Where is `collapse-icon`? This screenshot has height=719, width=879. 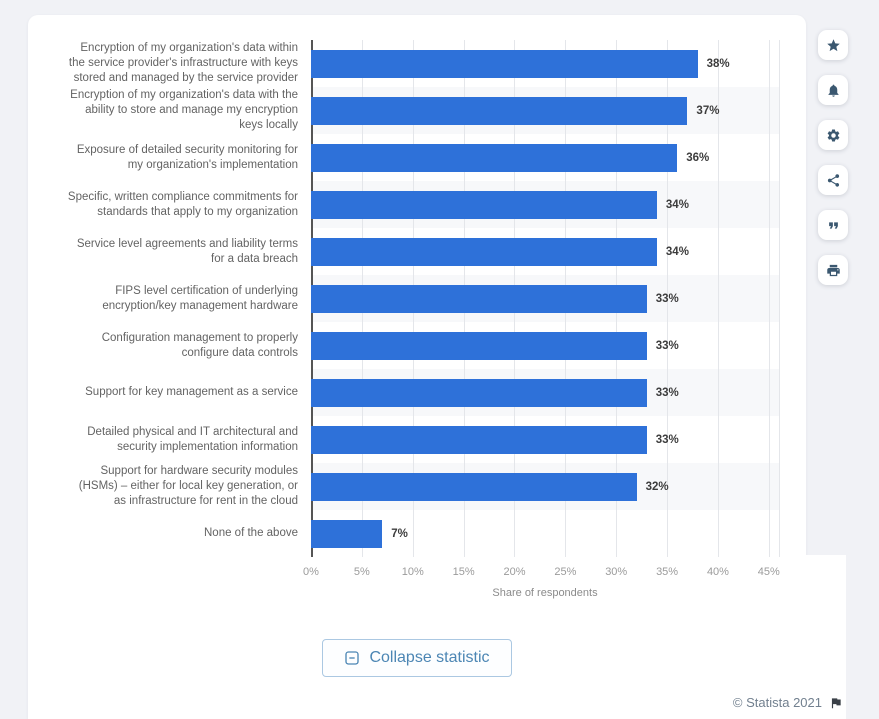 collapse-icon is located at coordinates (352, 658).